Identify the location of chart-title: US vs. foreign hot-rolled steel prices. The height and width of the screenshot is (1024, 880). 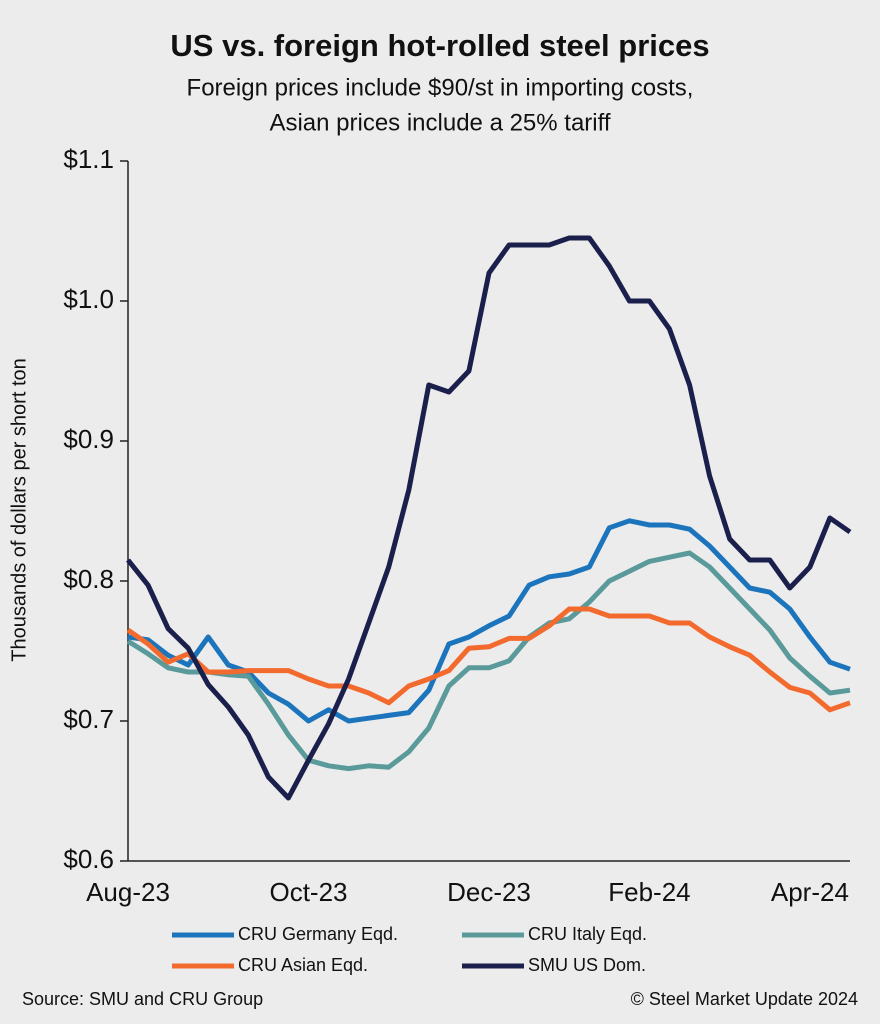
(439, 45).